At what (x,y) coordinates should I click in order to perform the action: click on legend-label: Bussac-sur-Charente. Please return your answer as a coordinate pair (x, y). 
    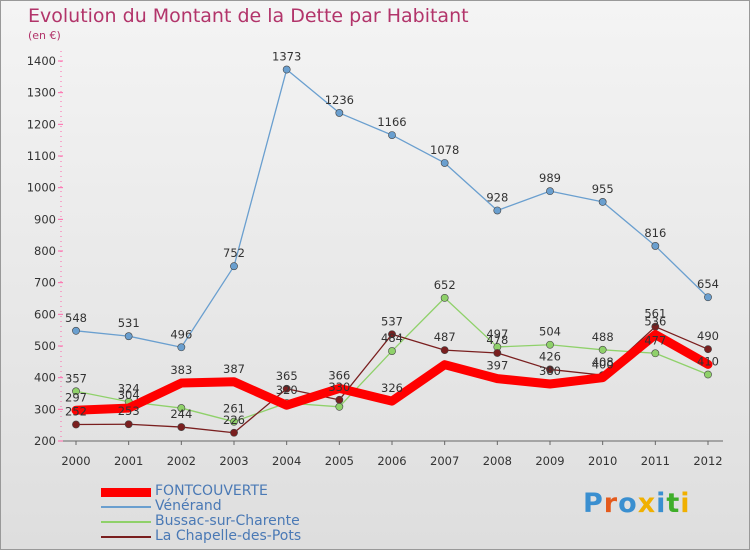
    Looking at the image, I should click on (227, 521).